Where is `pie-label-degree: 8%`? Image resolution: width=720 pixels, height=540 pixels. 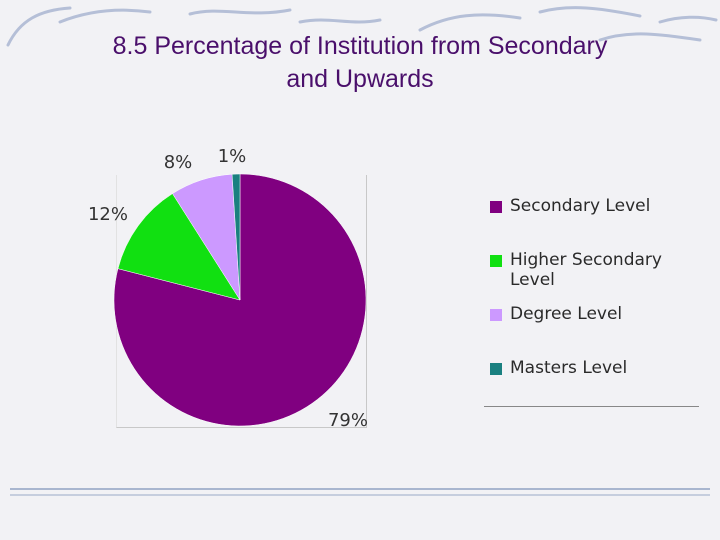 pie-label-degree: 8% is located at coordinates (178, 162).